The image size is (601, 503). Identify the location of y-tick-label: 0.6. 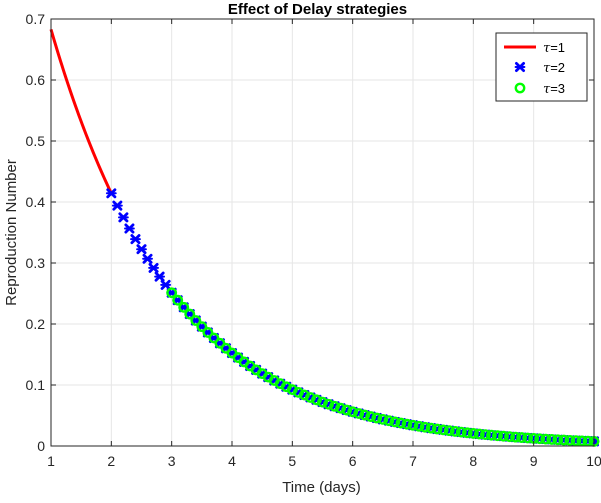
(36, 80).